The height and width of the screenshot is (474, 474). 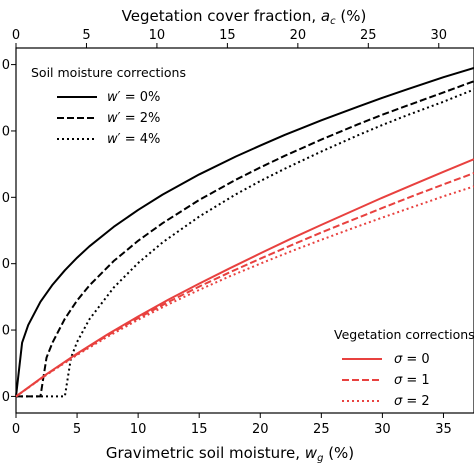 I want to click on legend-soil-label-0: w′ = 0%, so click(x=133, y=97).